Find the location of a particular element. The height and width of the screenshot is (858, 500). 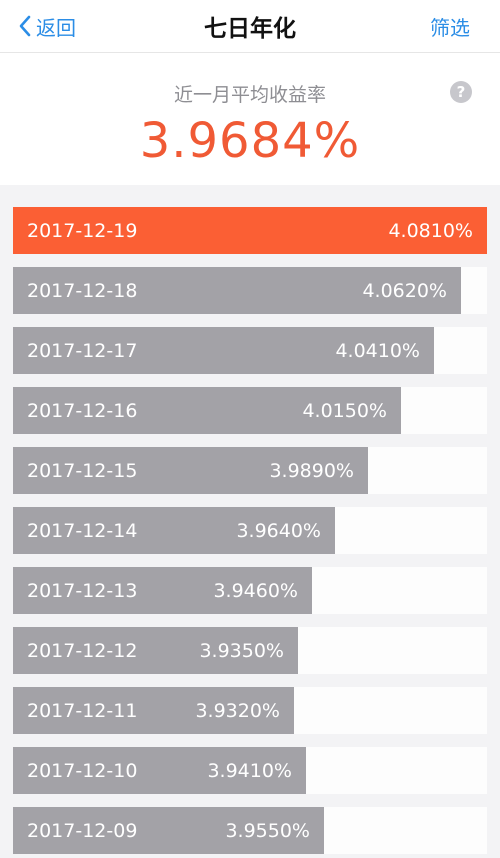

back-button: 返回 is located at coordinates (47, 26).